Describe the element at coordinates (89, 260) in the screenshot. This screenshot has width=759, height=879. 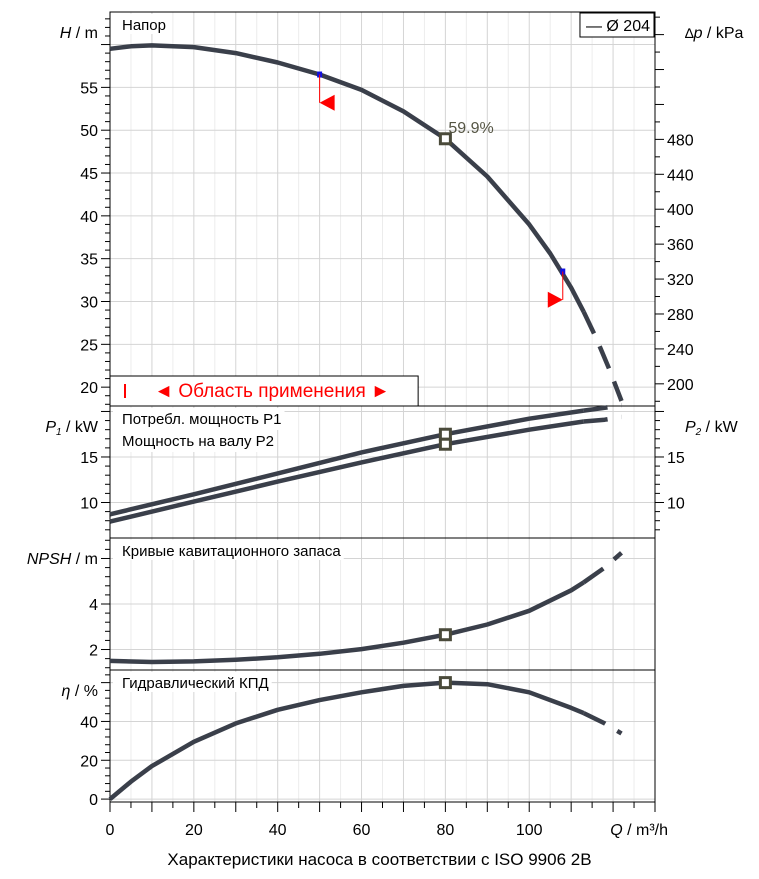
I see `y-tick-label: 35` at that location.